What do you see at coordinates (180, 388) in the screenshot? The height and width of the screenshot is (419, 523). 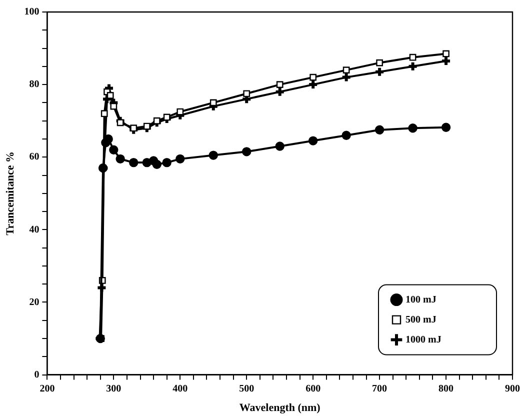 I see `x-tick-label: 400` at bounding box center [180, 388].